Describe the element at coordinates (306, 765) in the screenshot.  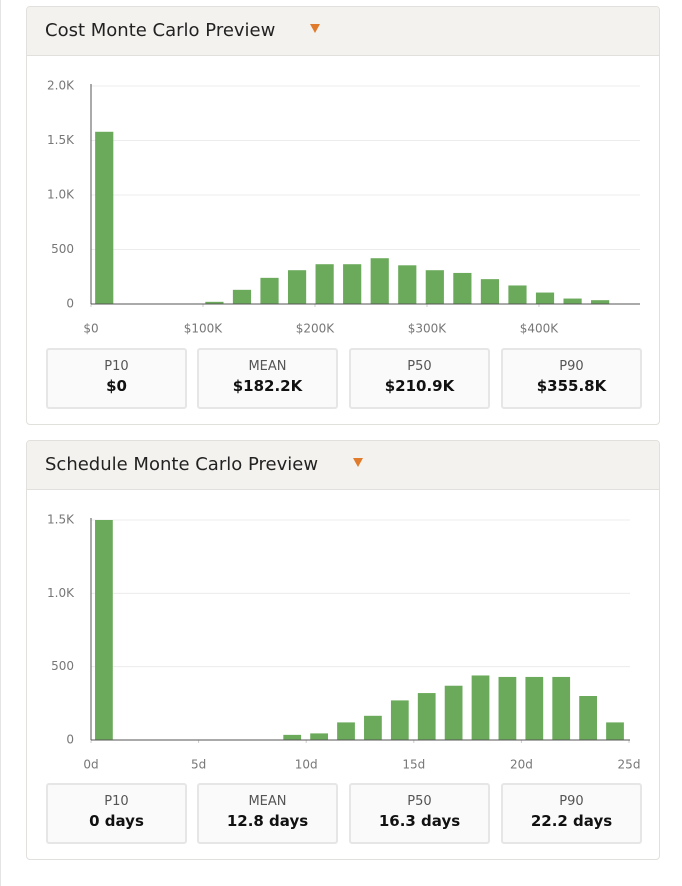
I see `x-tick-label: 10d` at that location.